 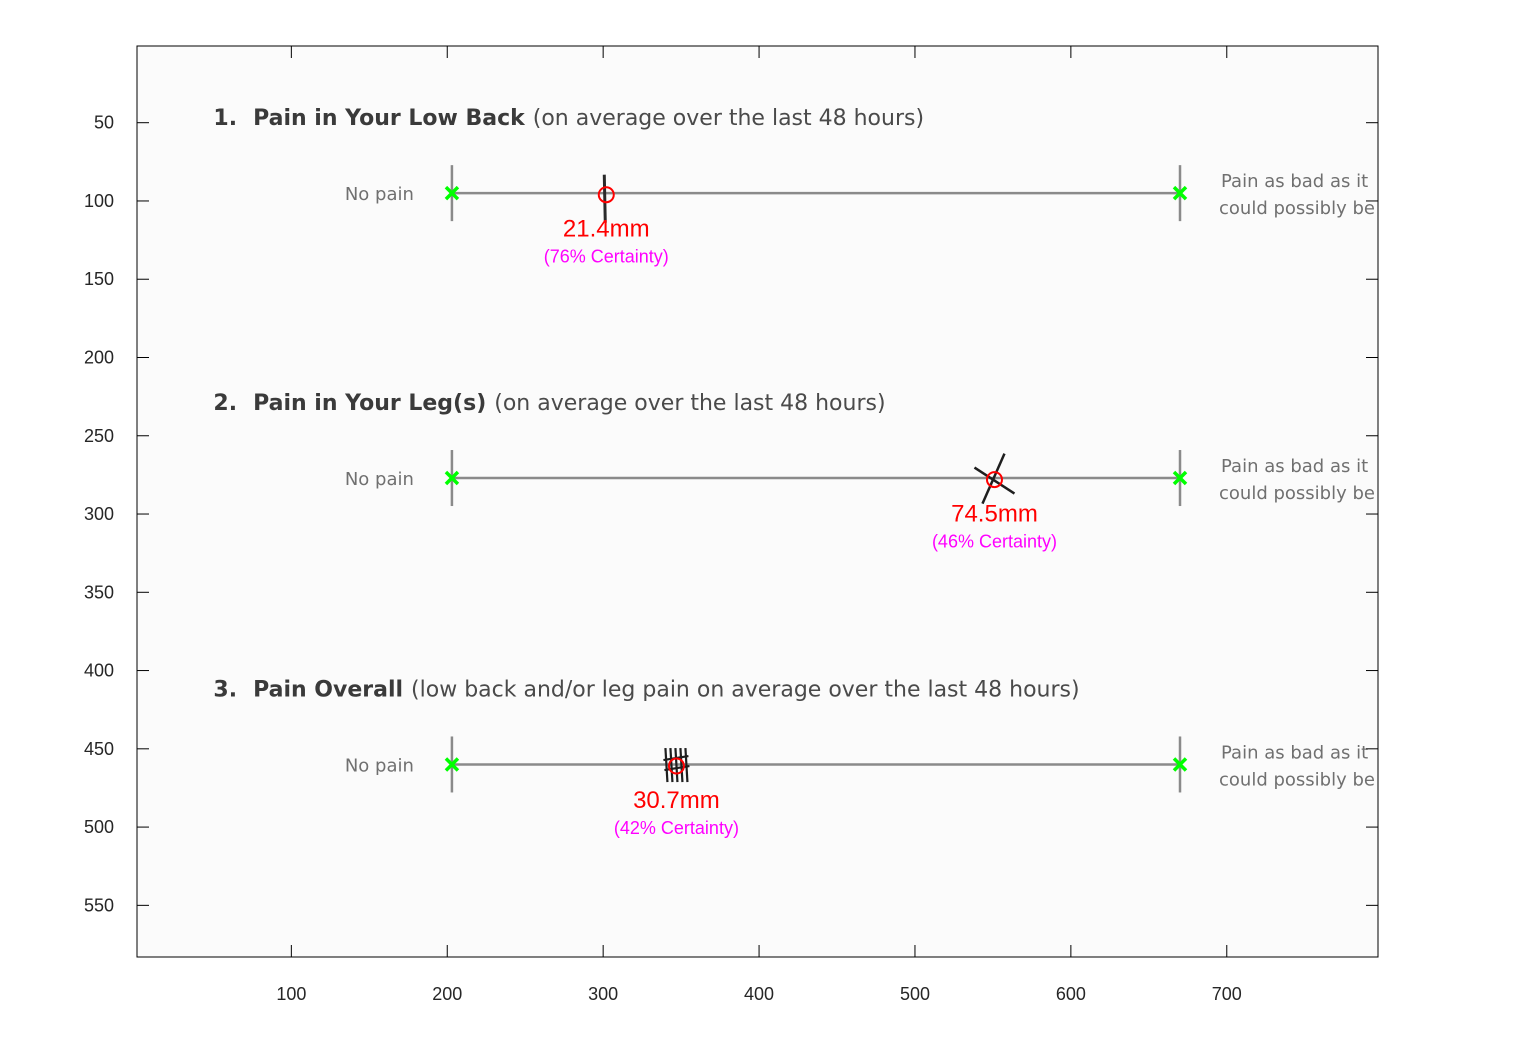 What do you see at coordinates (379, 194) in the screenshot?
I see `question-1-left-anchor: No pain` at bounding box center [379, 194].